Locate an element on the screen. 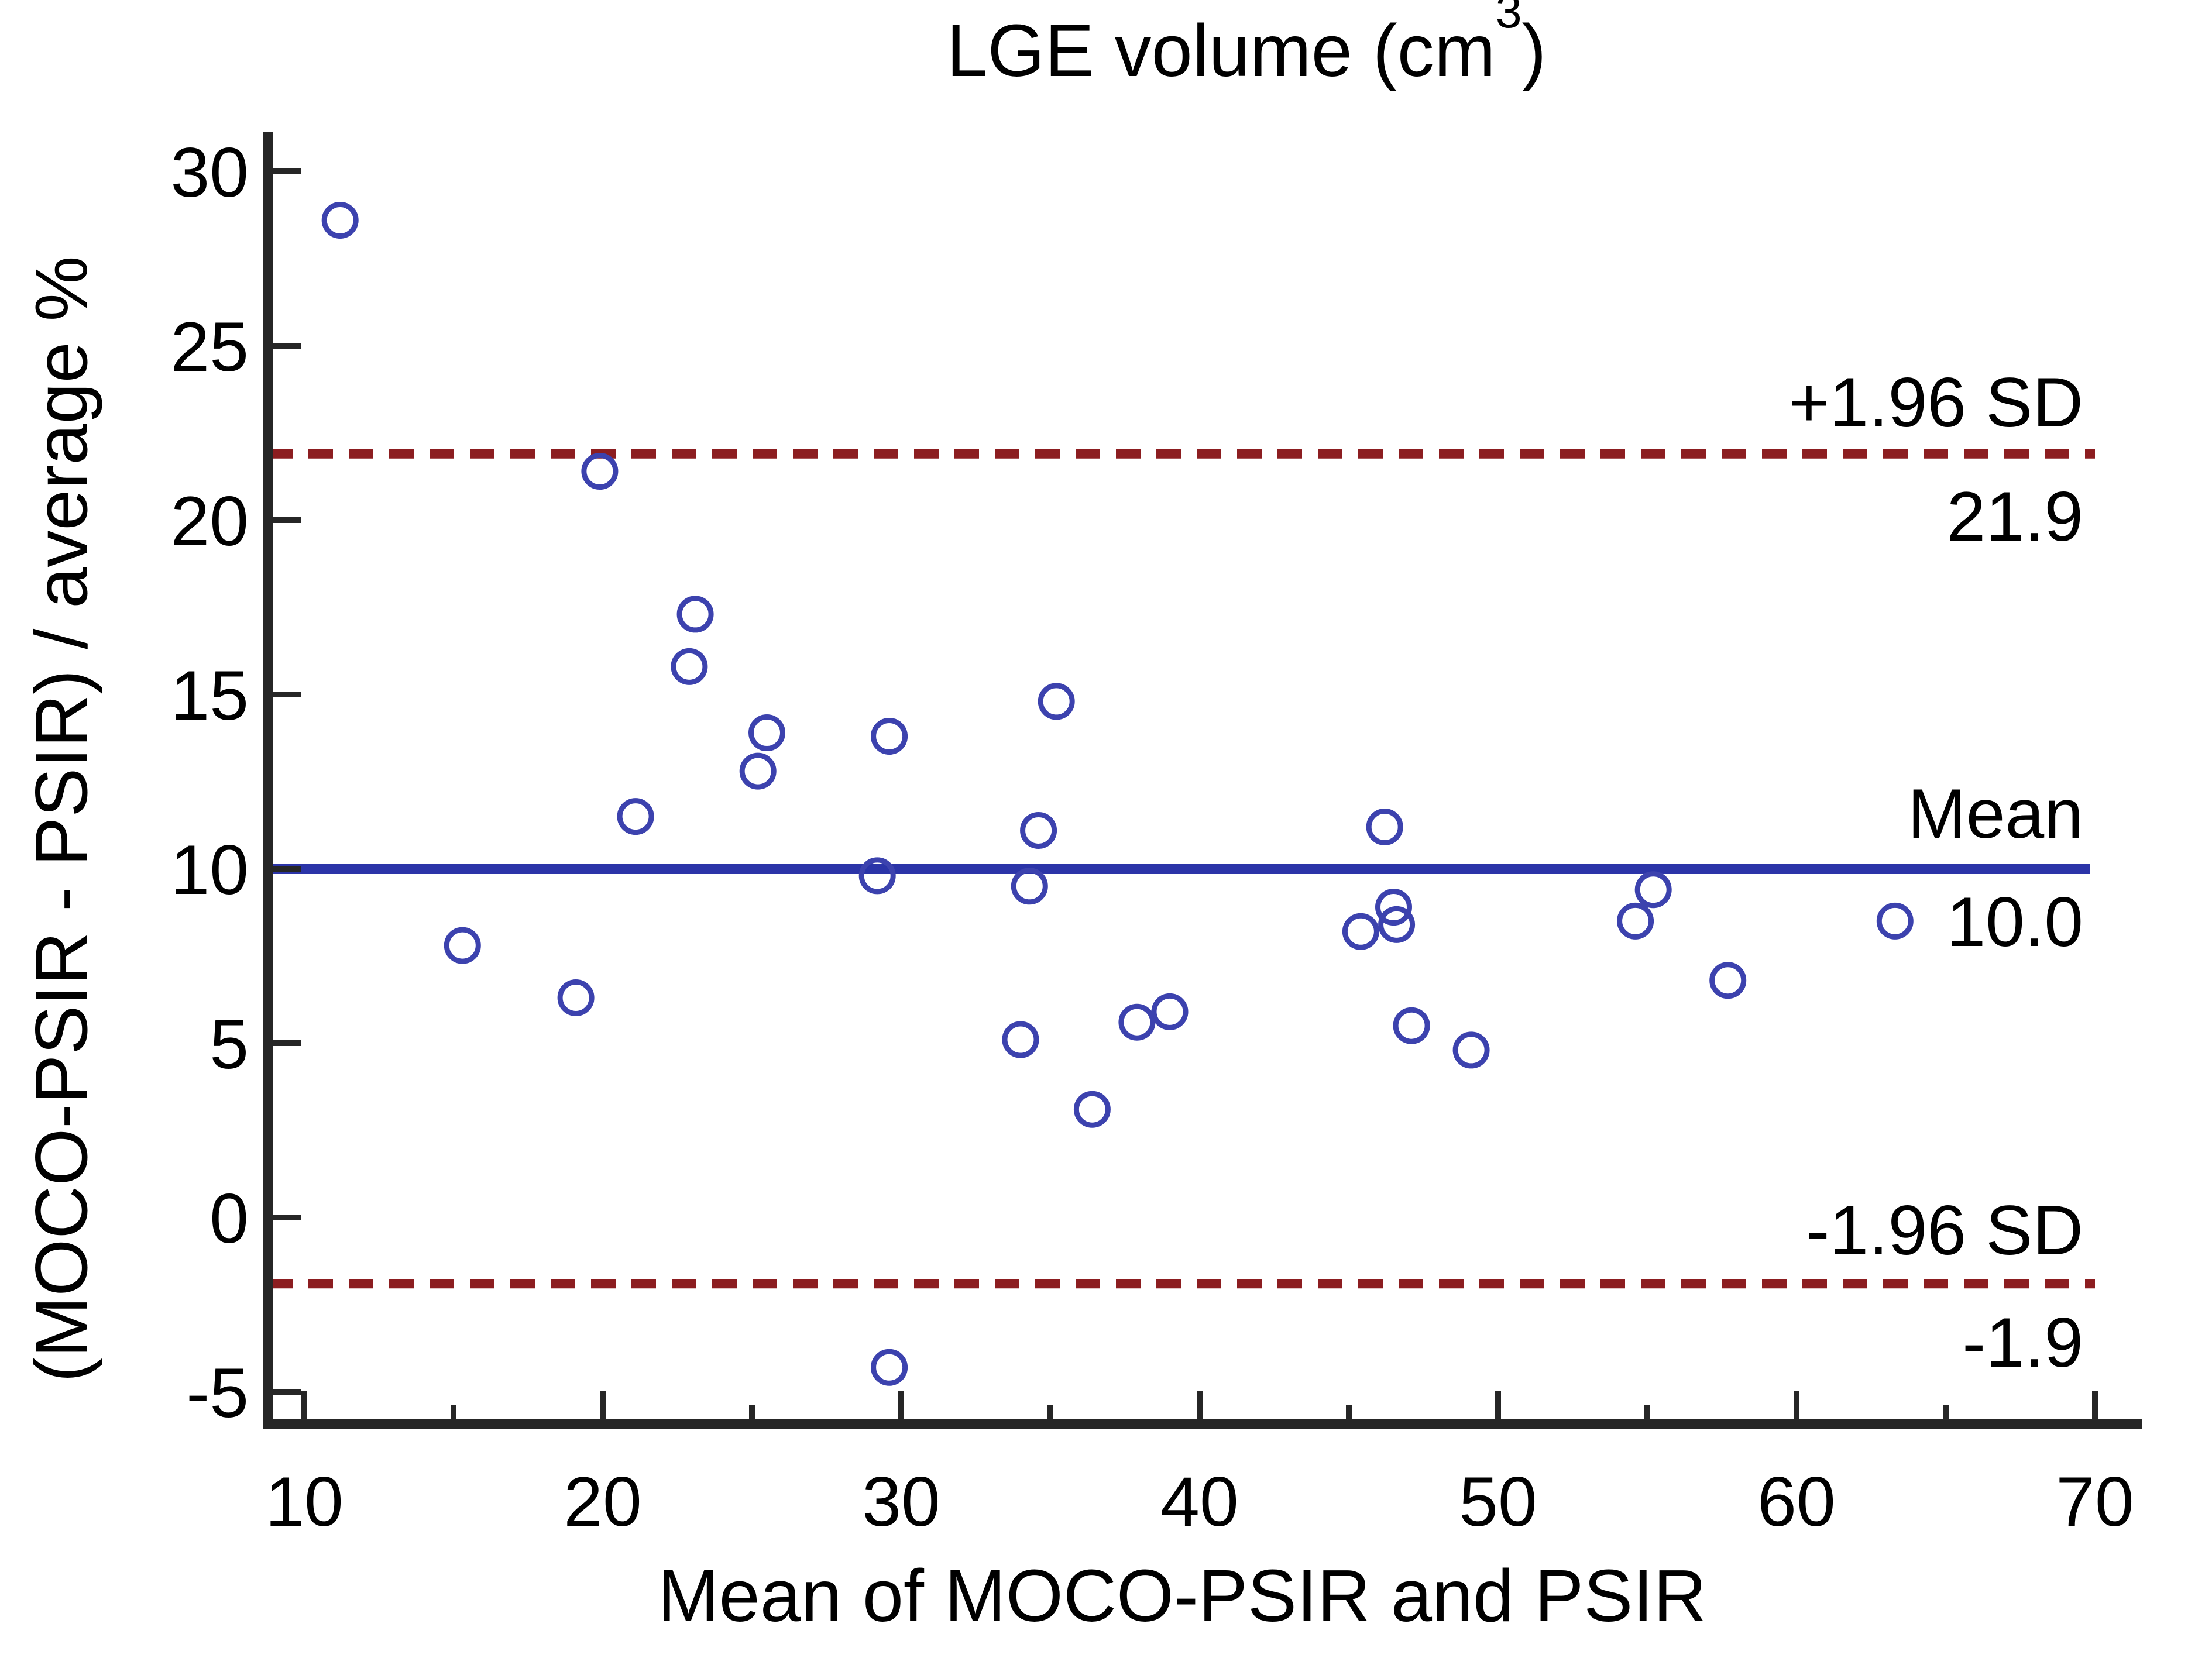 This screenshot has height=1658, width=2212. y-axis-title: (MOCO-PSIR - PSIR) / average % is located at coordinates (61, 819).